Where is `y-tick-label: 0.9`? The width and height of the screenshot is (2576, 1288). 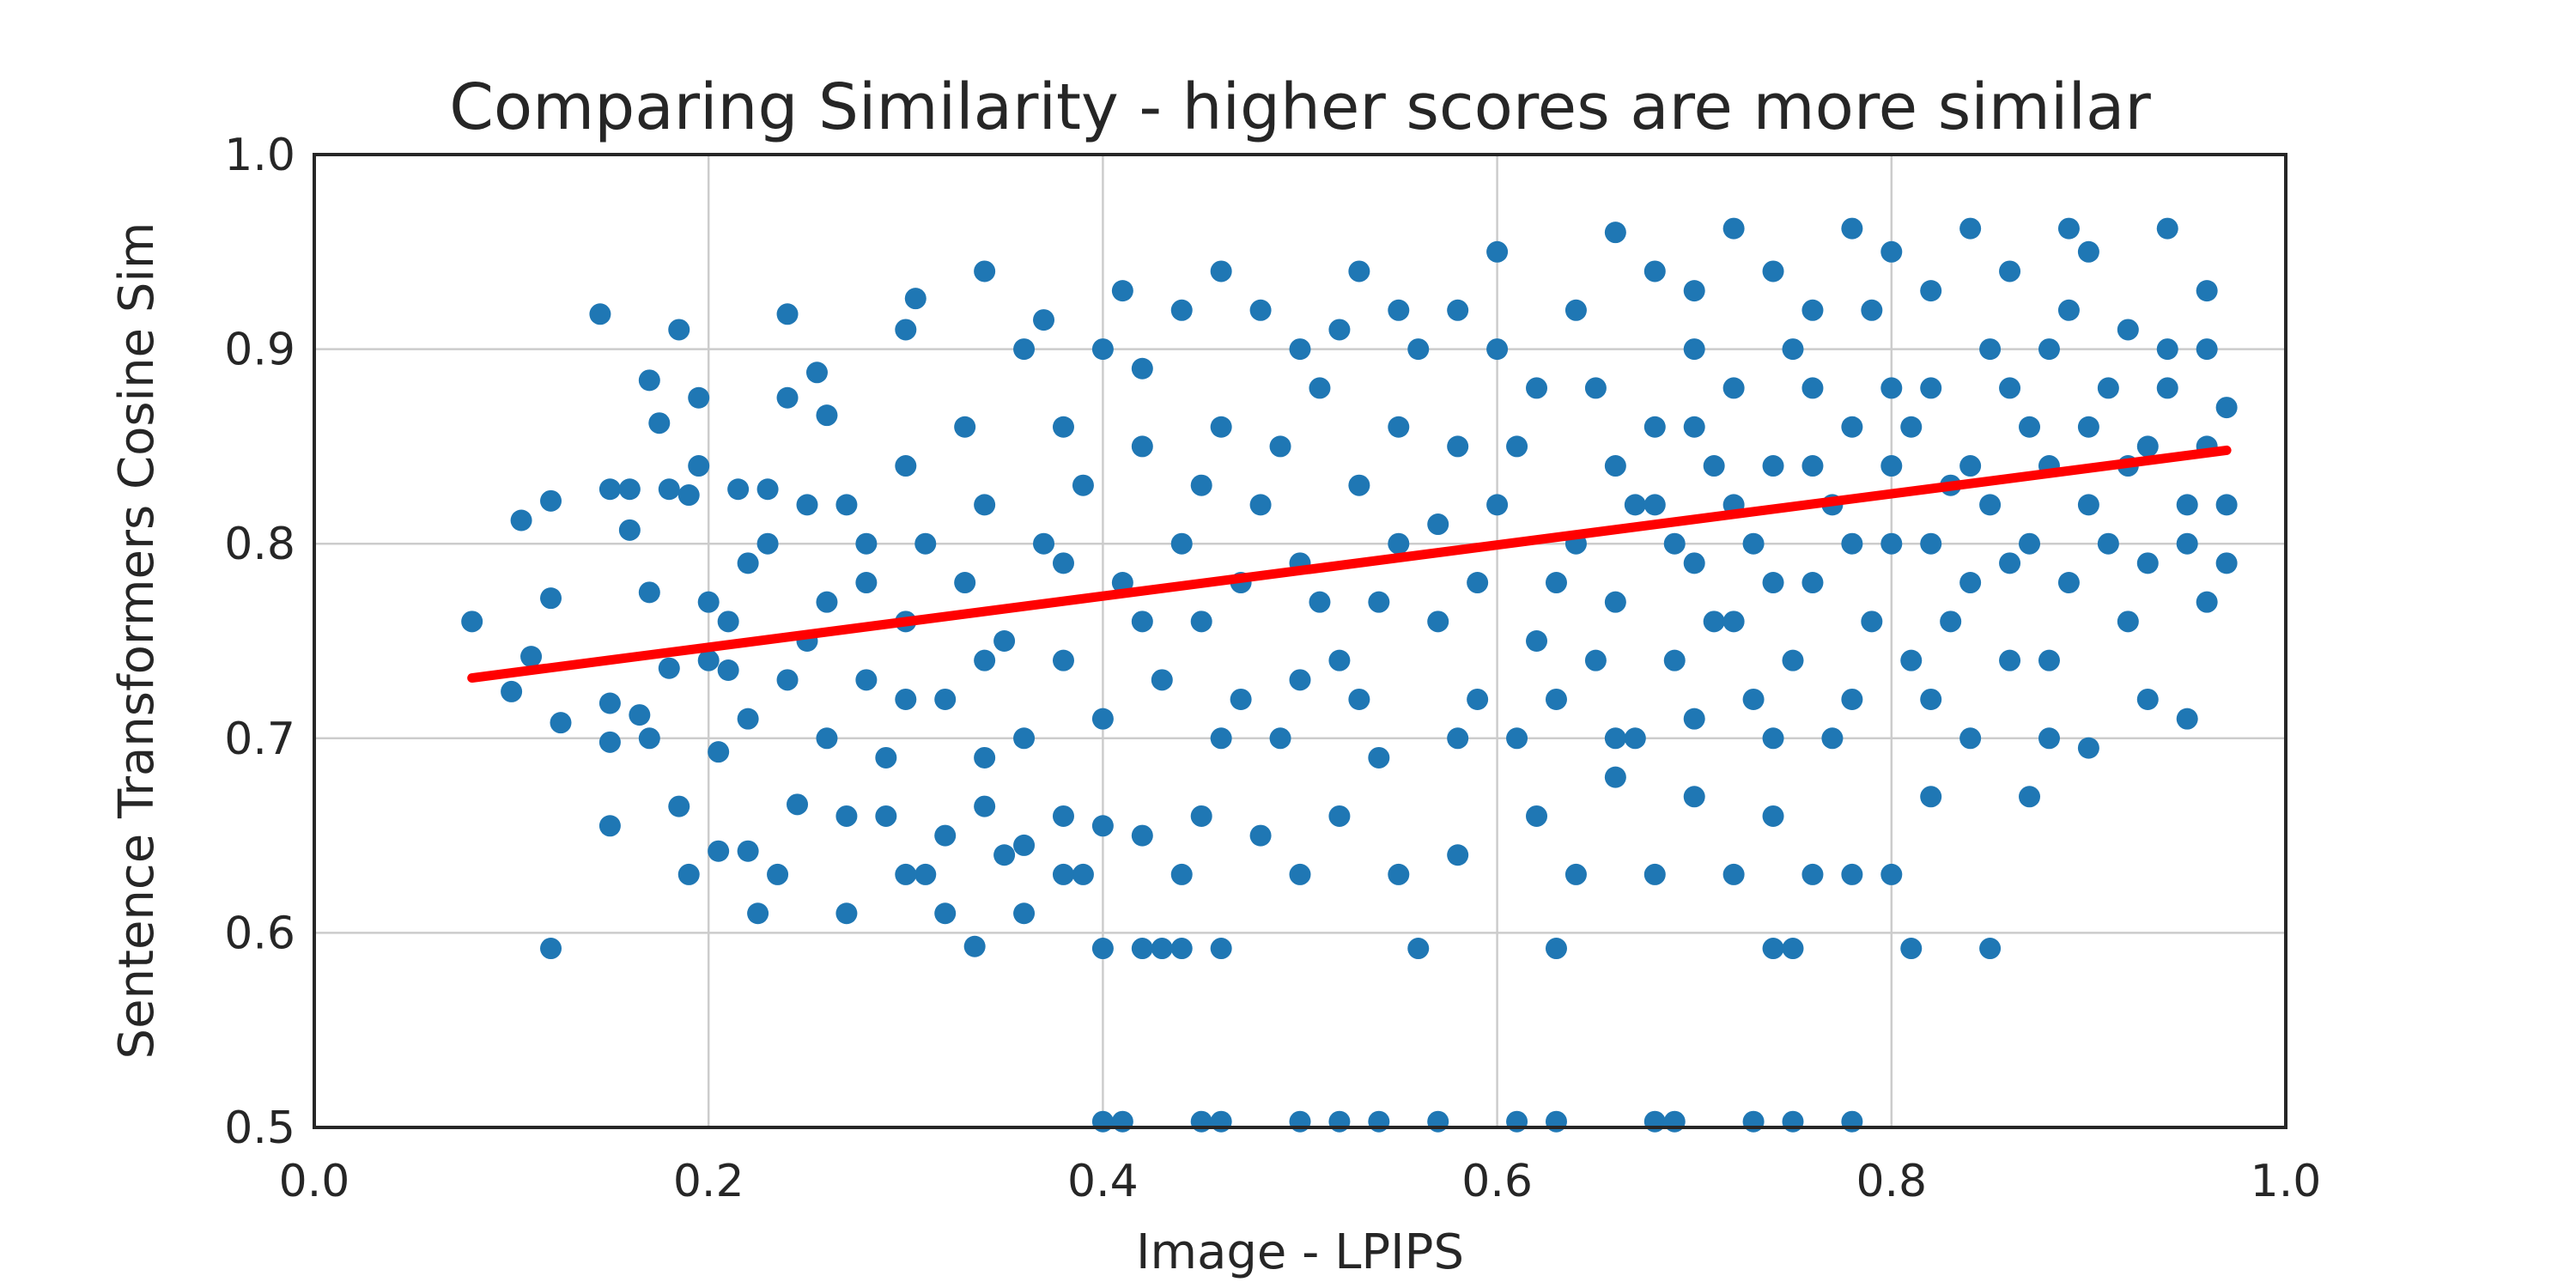
y-tick-label: 0.9 is located at coordinates (259, 350).